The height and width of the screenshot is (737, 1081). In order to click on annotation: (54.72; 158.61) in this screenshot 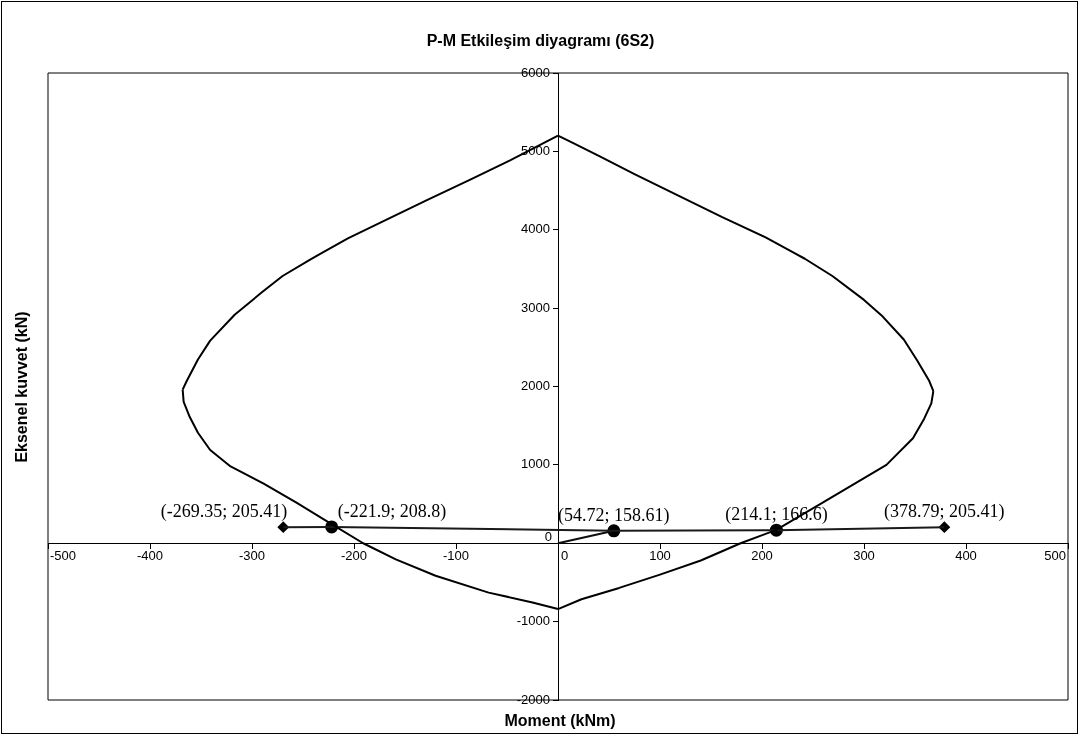, I will do `click(614, 515)`.